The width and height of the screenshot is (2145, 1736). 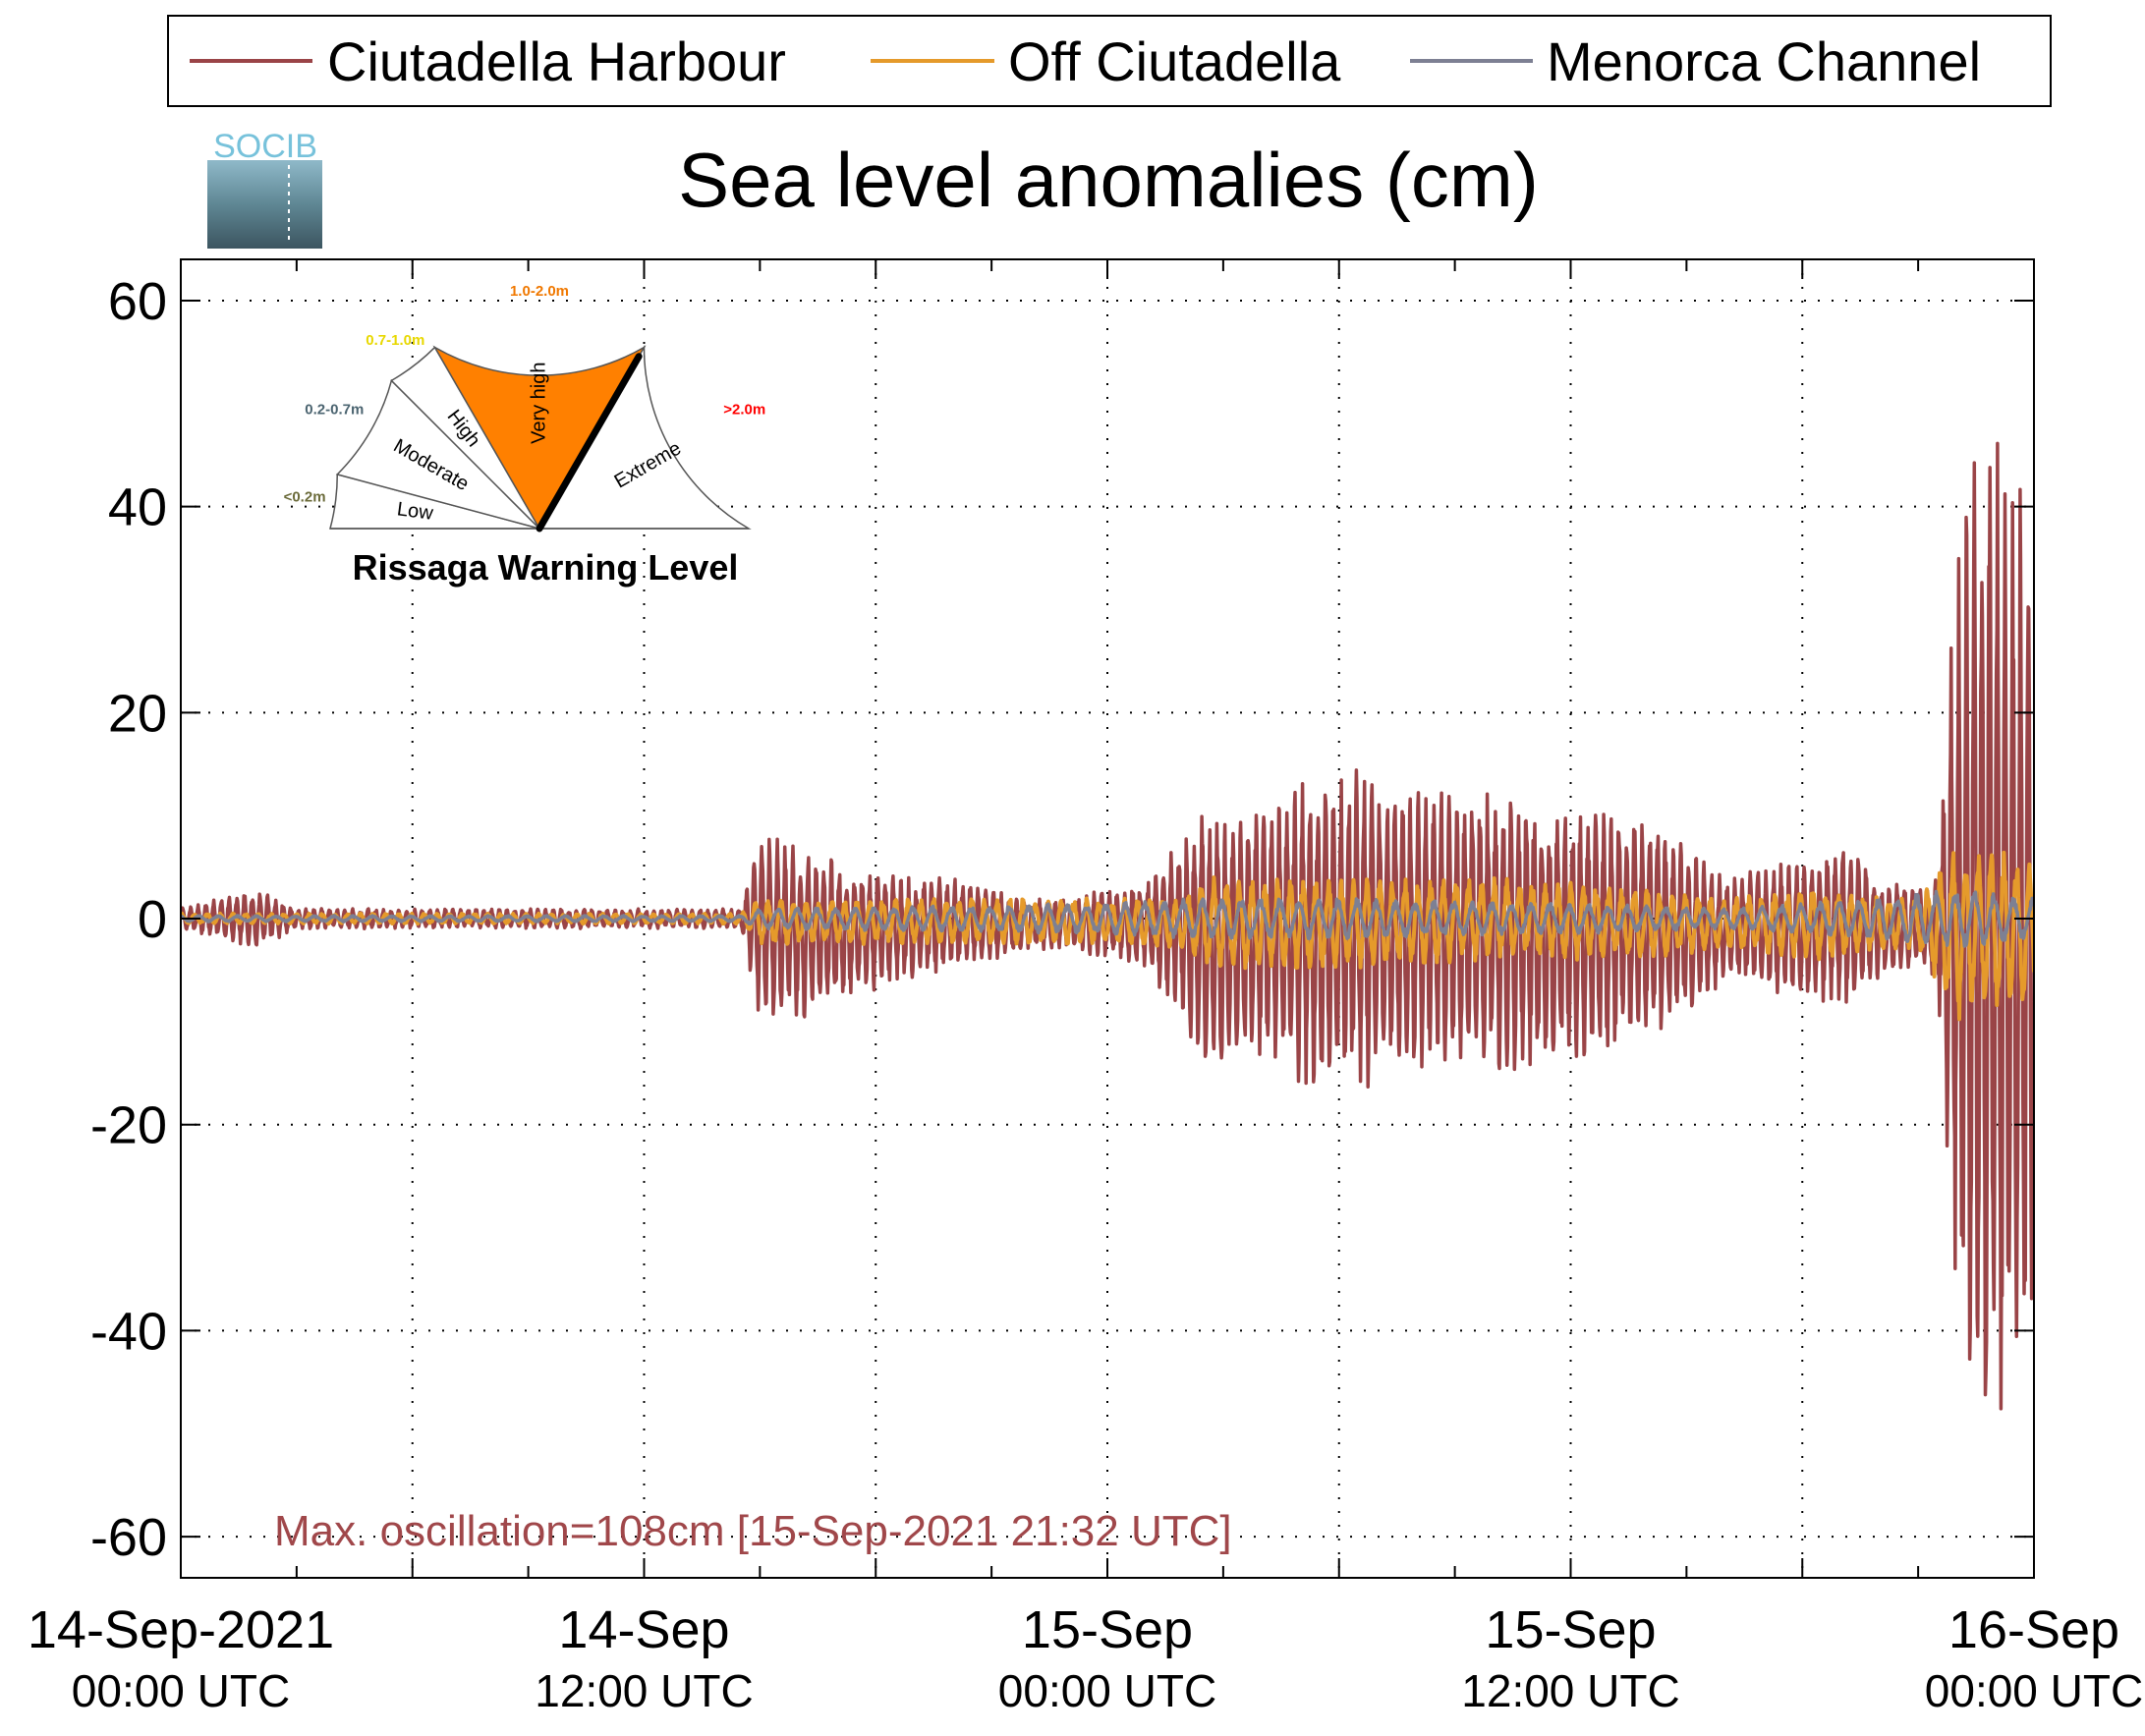 What do you see at coordinates (538, 403) in the screenshot?
I see `gauge-sector-label: Very high` at bounding box center [538, 403].